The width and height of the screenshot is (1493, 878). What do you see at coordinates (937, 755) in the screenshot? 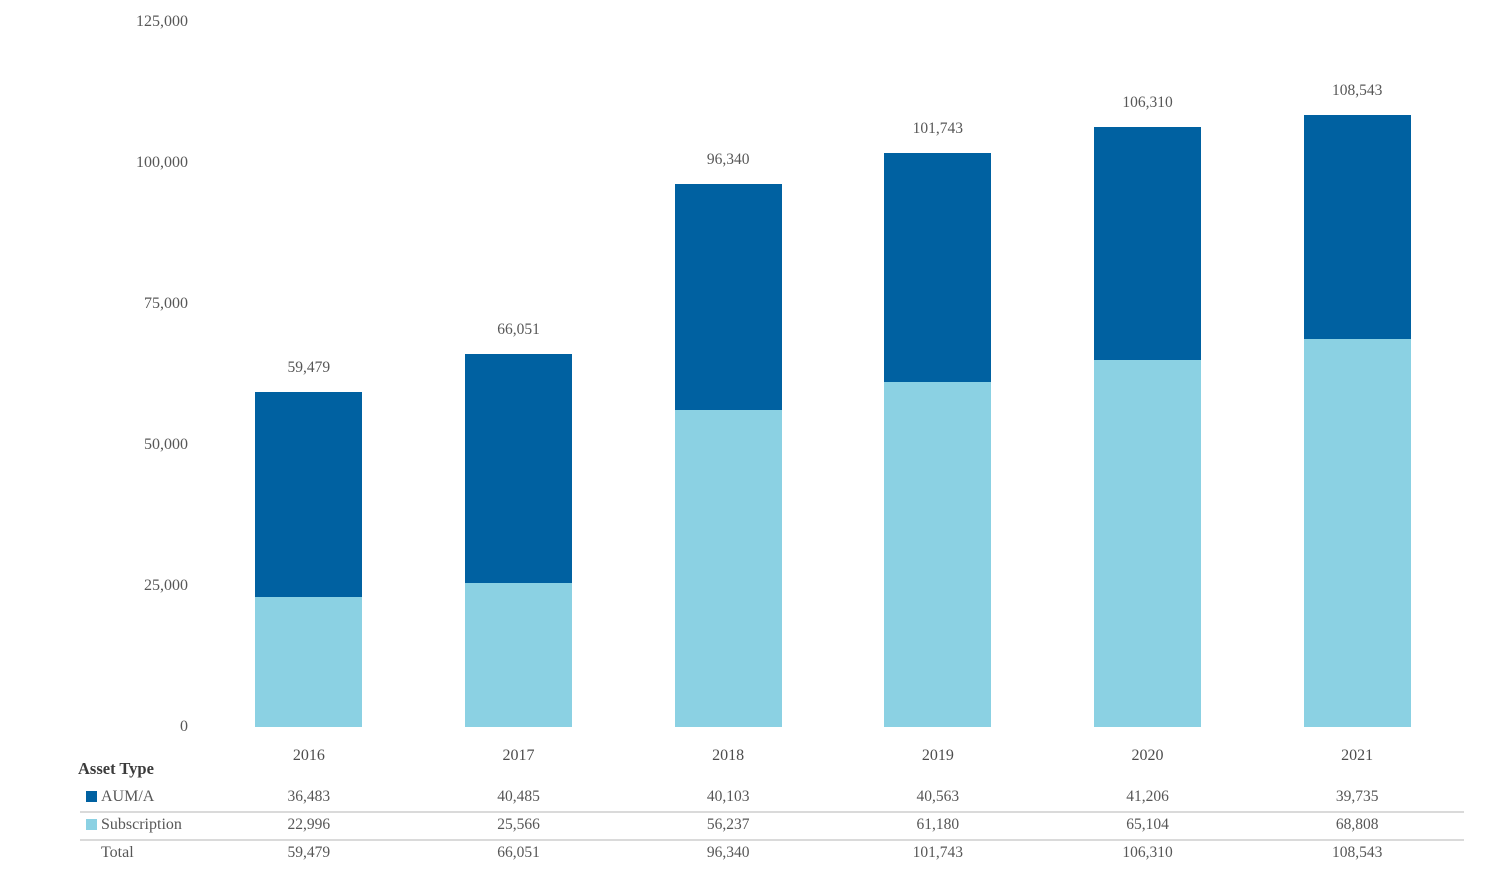
I see `x-axis-label-2019: 2019` at bounding box center [937, 755].